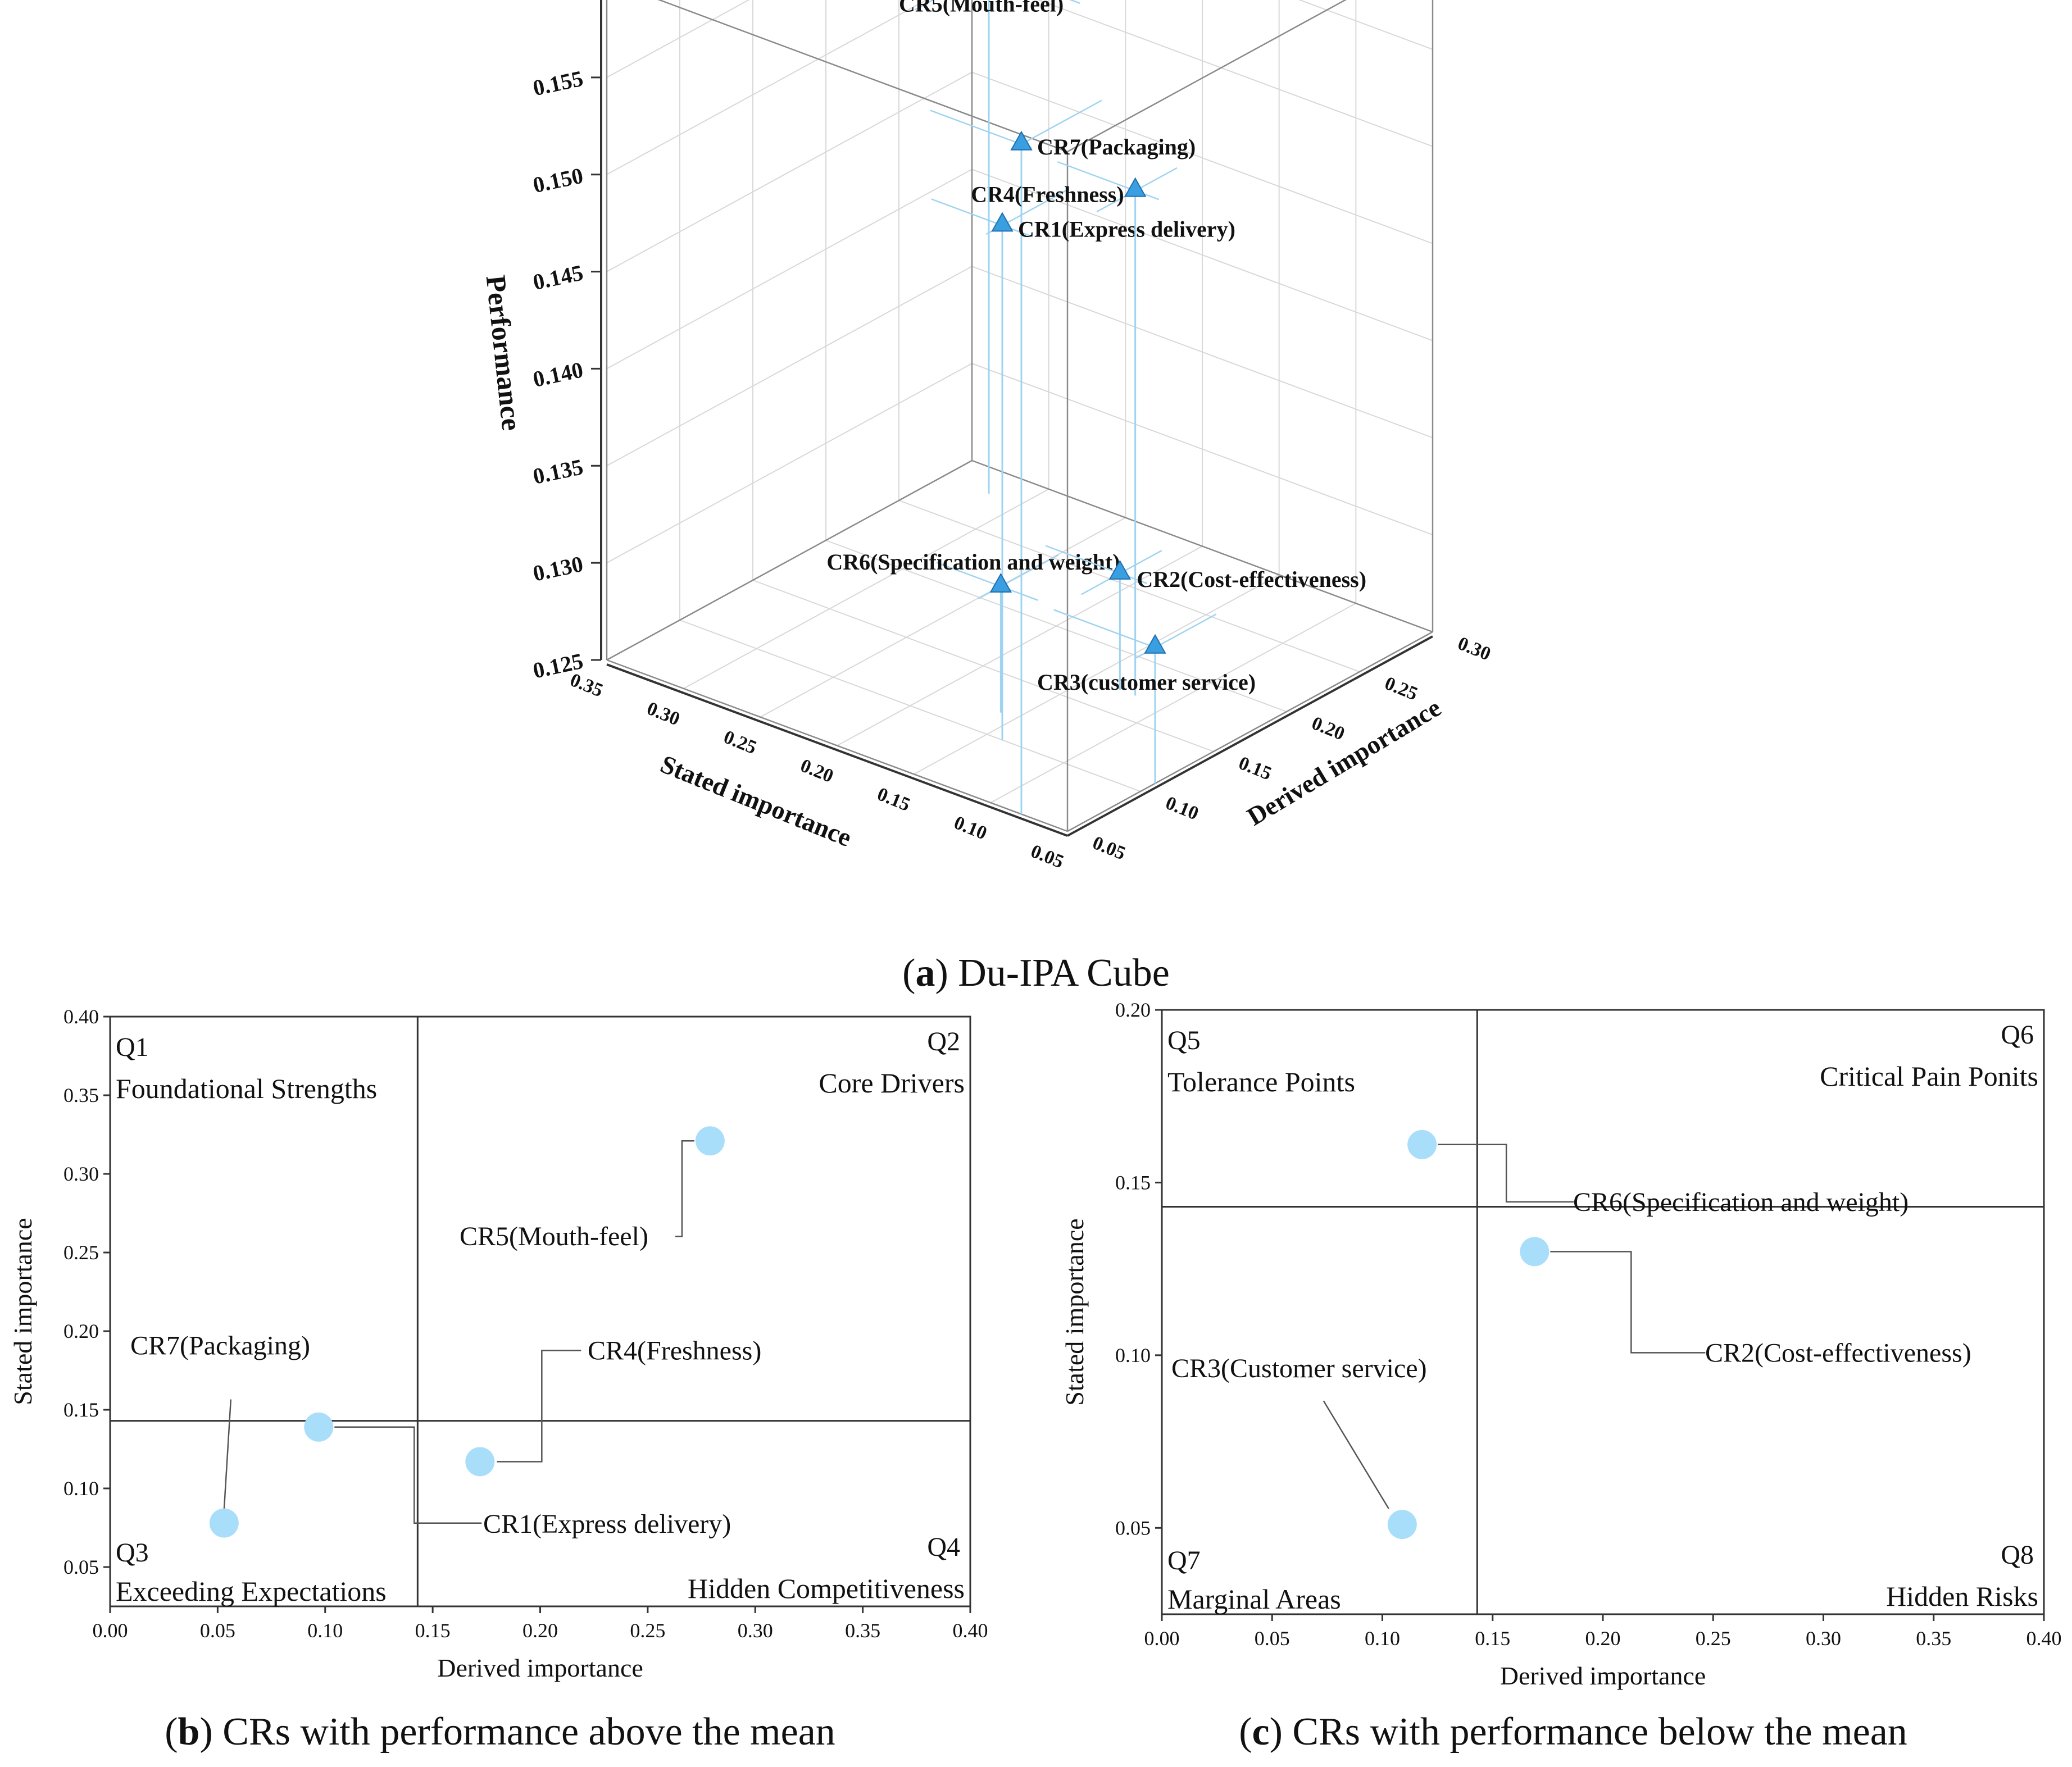 The image size is (2072, 1767). I want to click on quadrant-name: Foundational Strengths, so click(246, 1088).